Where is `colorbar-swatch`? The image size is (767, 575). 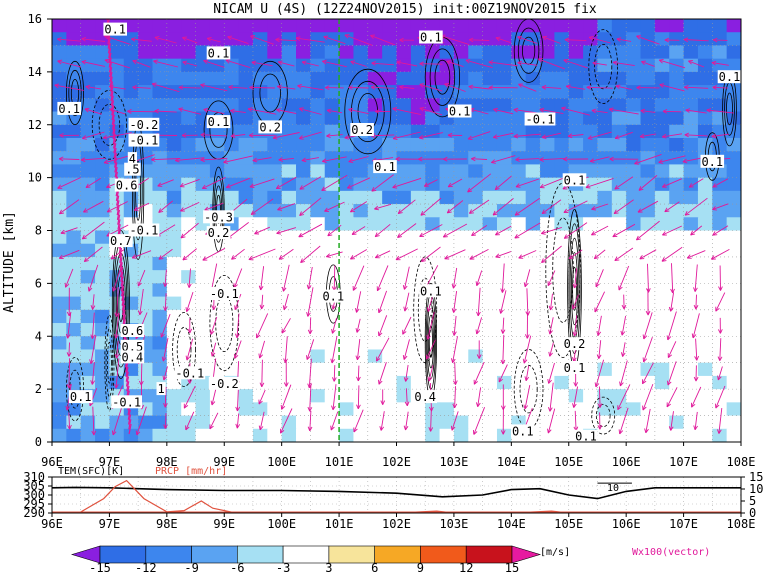
colorbar-swatch is located at coordinates (351, 554).